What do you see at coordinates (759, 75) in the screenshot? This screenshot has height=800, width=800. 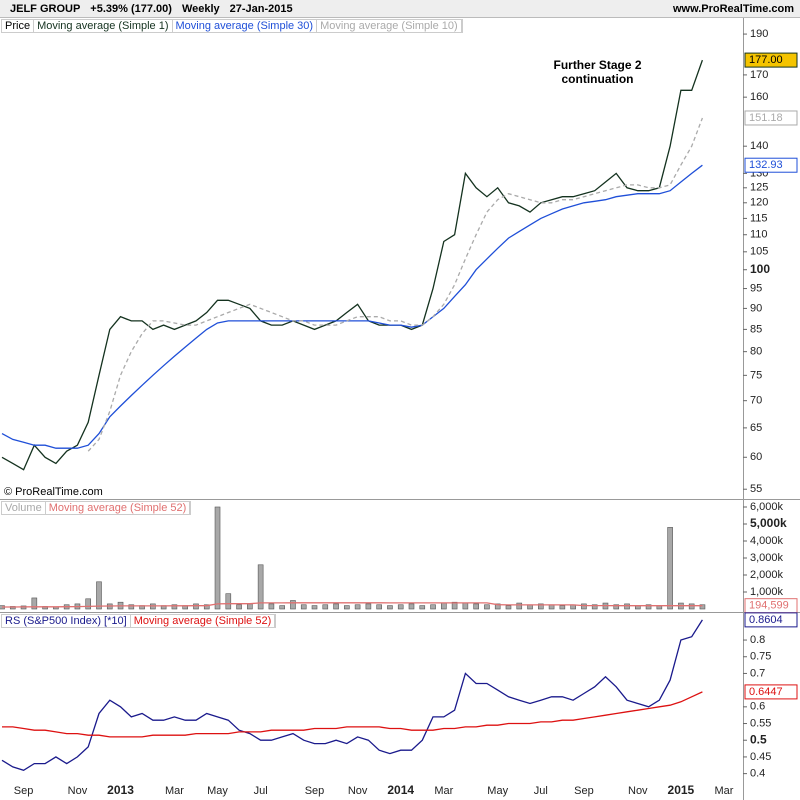 I see `y-tick-label: 170` at bounding box center [759, 75].